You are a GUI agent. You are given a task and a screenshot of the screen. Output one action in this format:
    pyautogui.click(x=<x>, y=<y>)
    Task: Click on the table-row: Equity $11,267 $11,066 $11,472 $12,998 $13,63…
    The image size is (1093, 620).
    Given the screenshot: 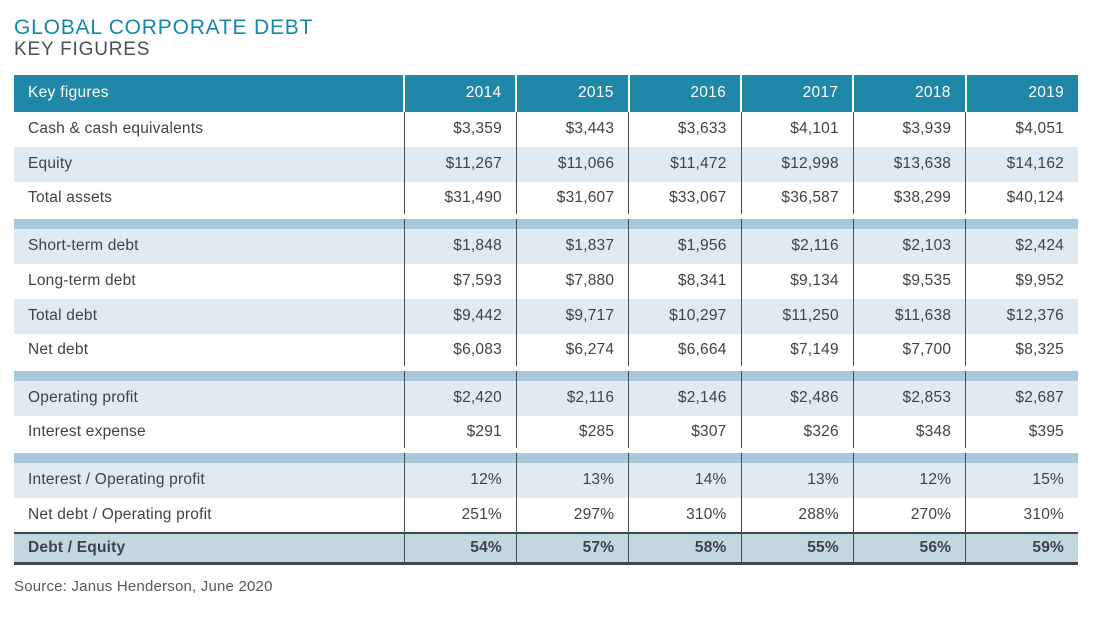 What is the action you would take?
    pyautogui.click(x=546, y=164)
    